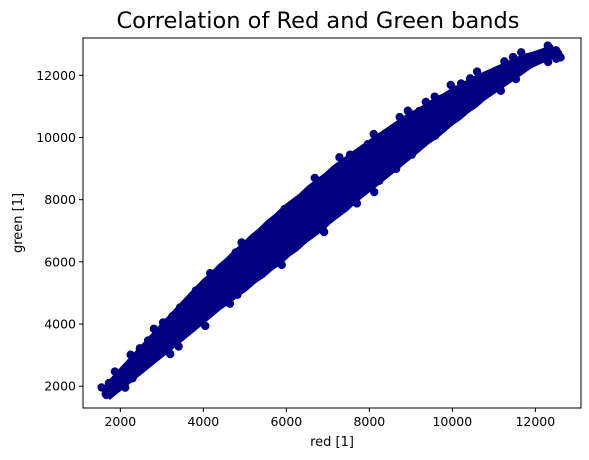 The image size is (589, 460). Describe the element at coordinates (56, 137) in the screenshot. I see `y-tick-label: 10000` at that location.